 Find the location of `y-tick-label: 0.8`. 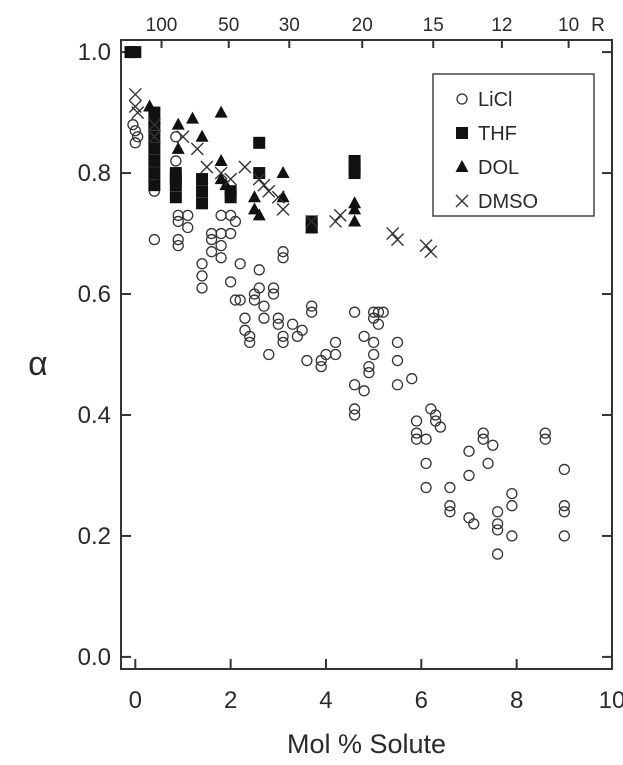

y-tick-label: 0.8 is located at coordinates (94, 173).